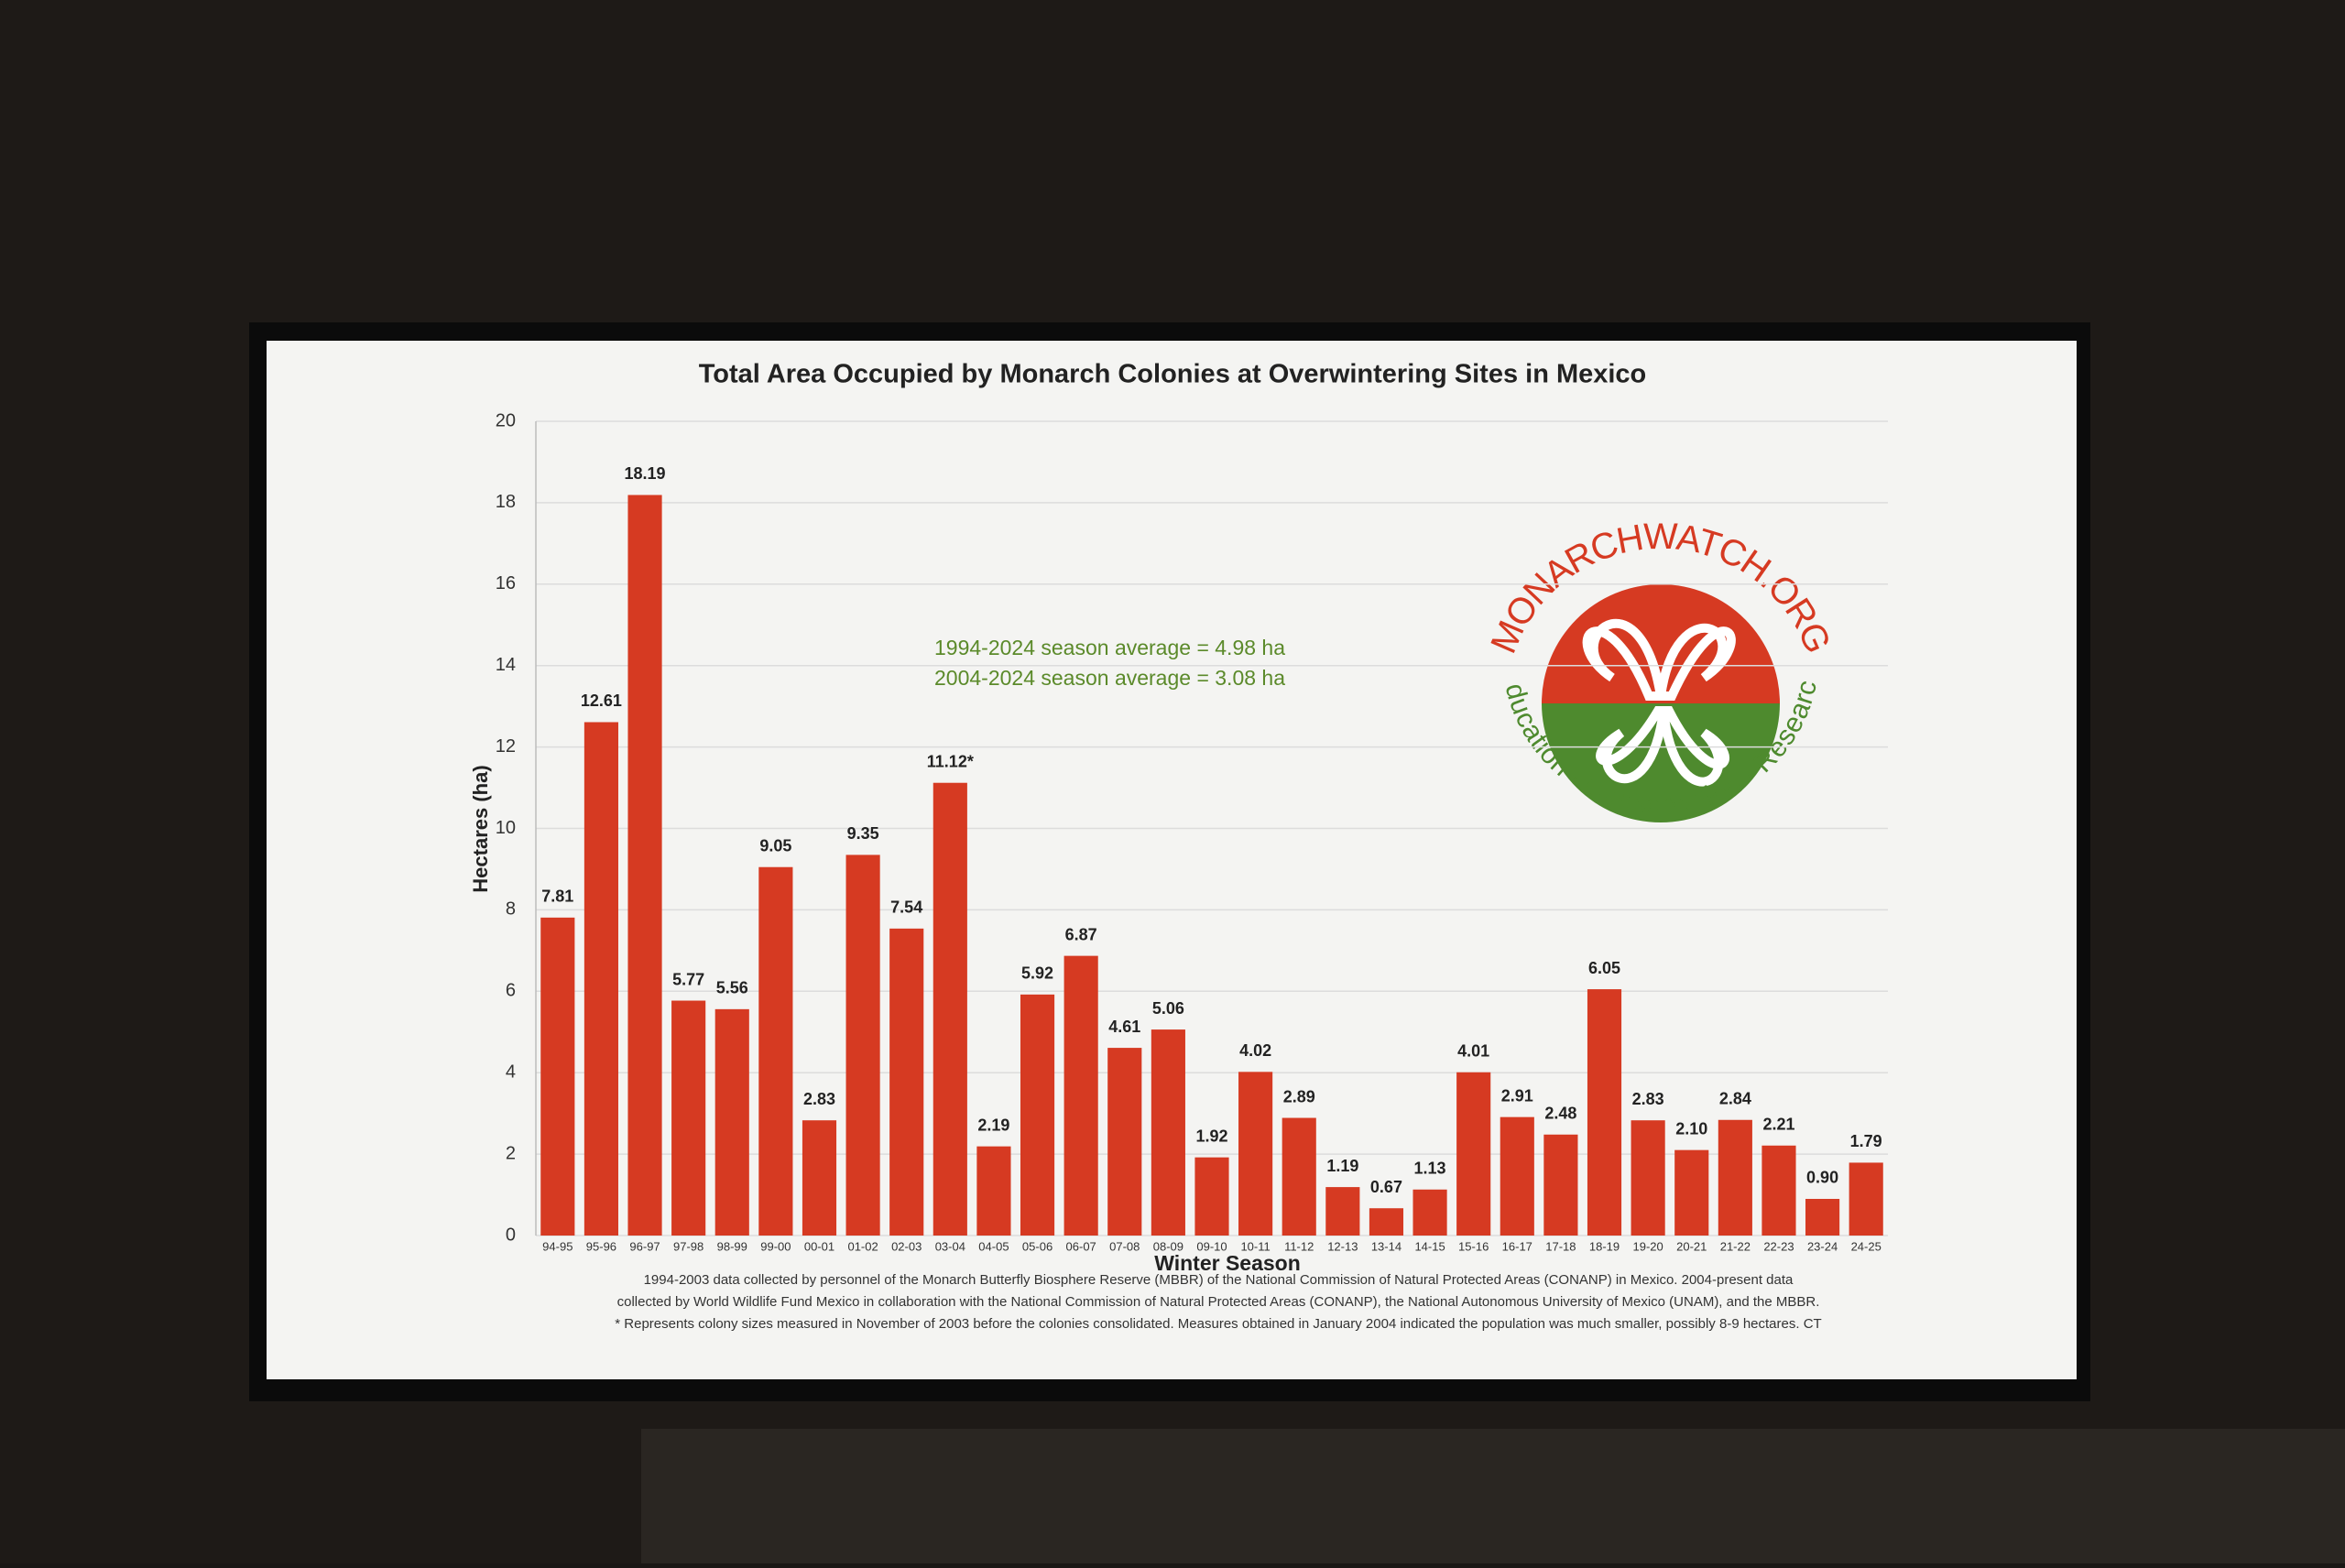  What do you see at coordinates (1211, 1136) in the screenshot?
I see `value-label: 1.92` at bounding box center [1211, 1136].